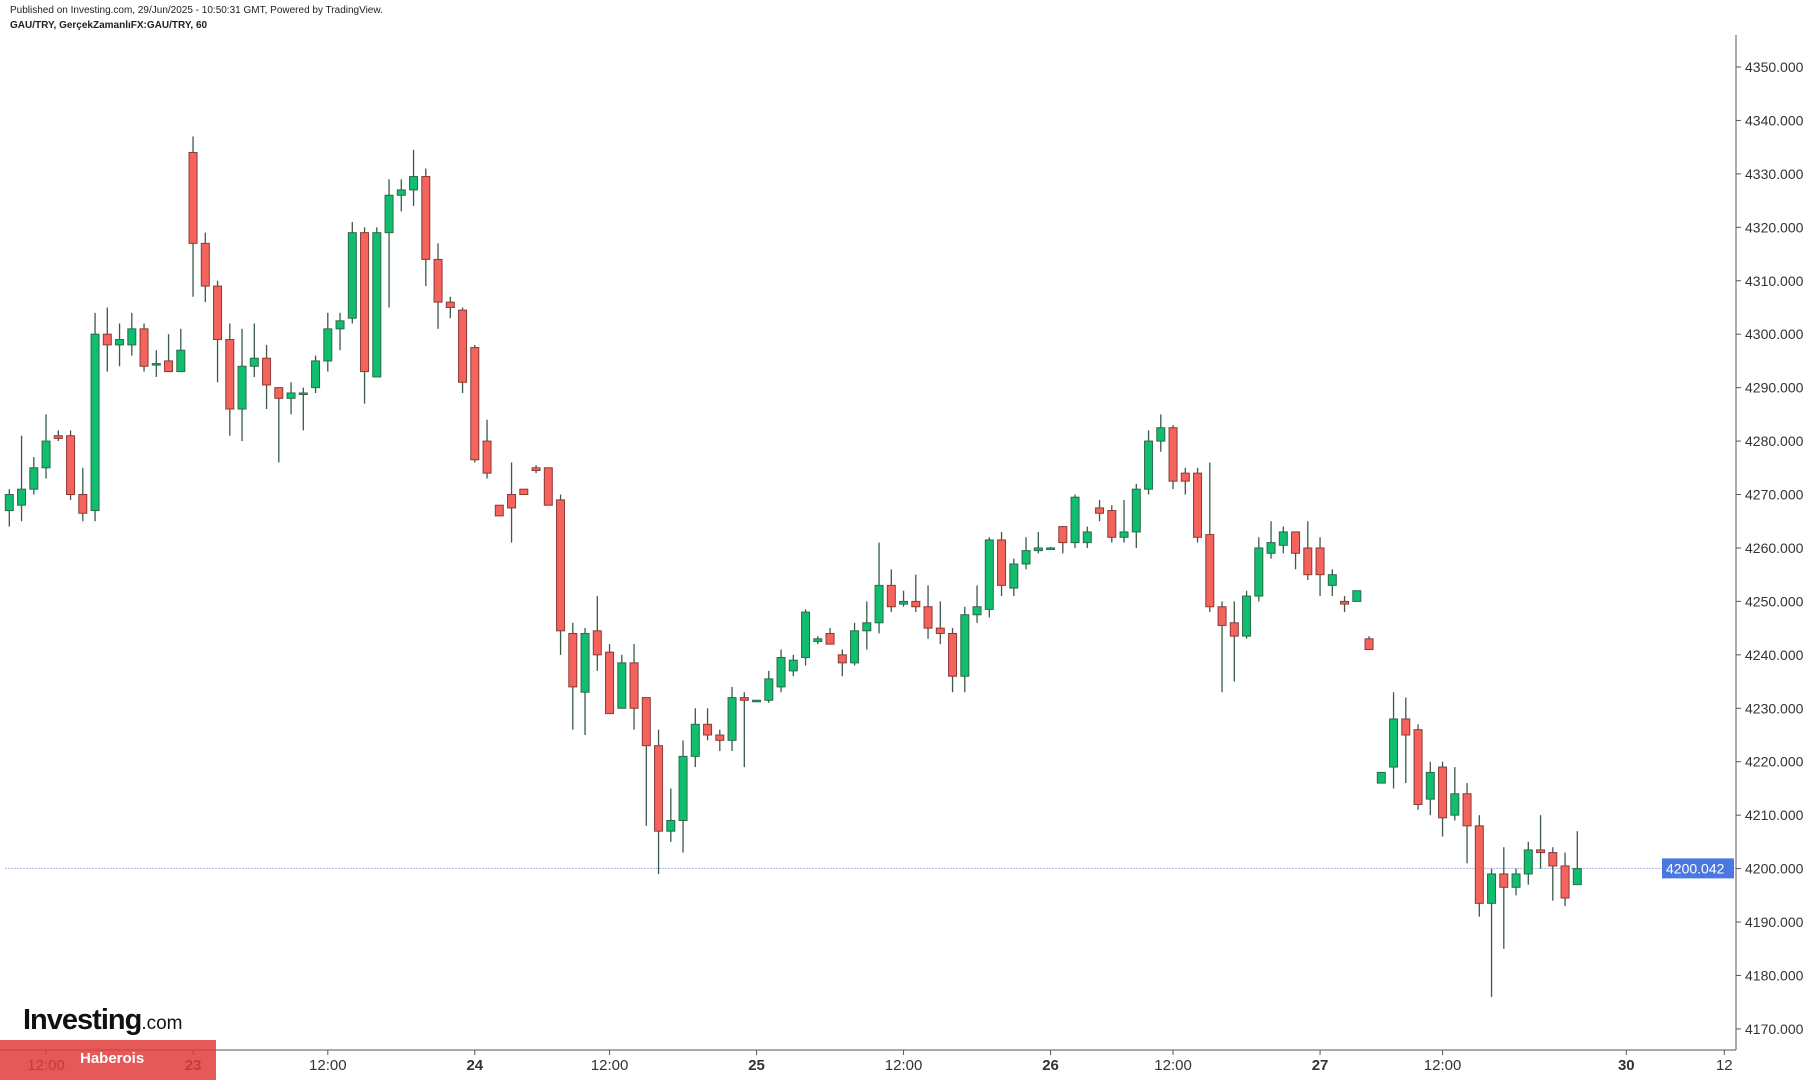 The height and width of the screenshot is (1080, 1815). What do you see at coordinates (1626, 1065) in the screenshot?
I see `x-tick-label: 30` at bounding box center [1626, 1065].